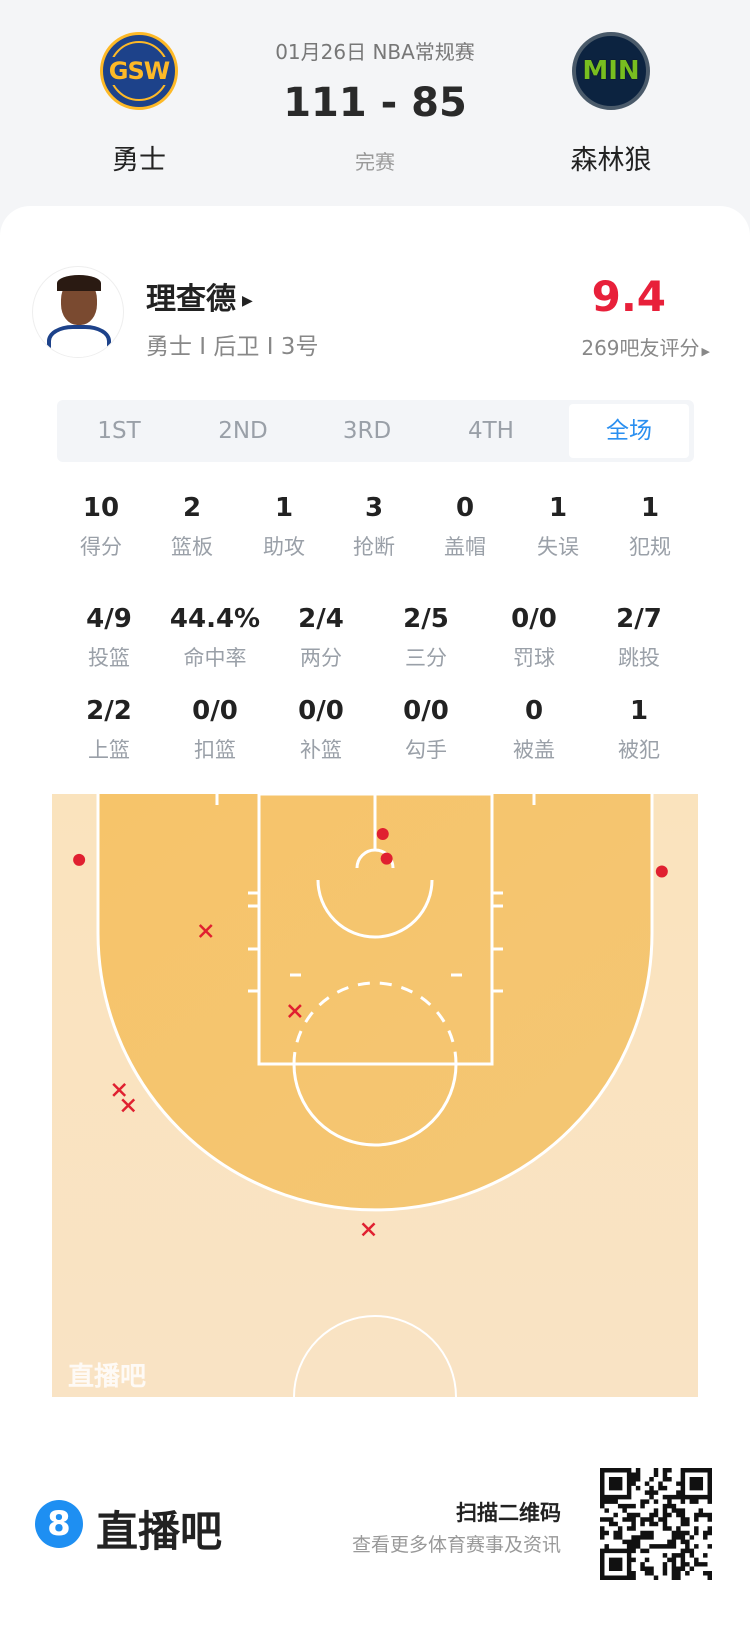 Image resolution: width=750 pixels, height=1629 pixels. I want to click on stat-value: 2/4, so click(321, 619).